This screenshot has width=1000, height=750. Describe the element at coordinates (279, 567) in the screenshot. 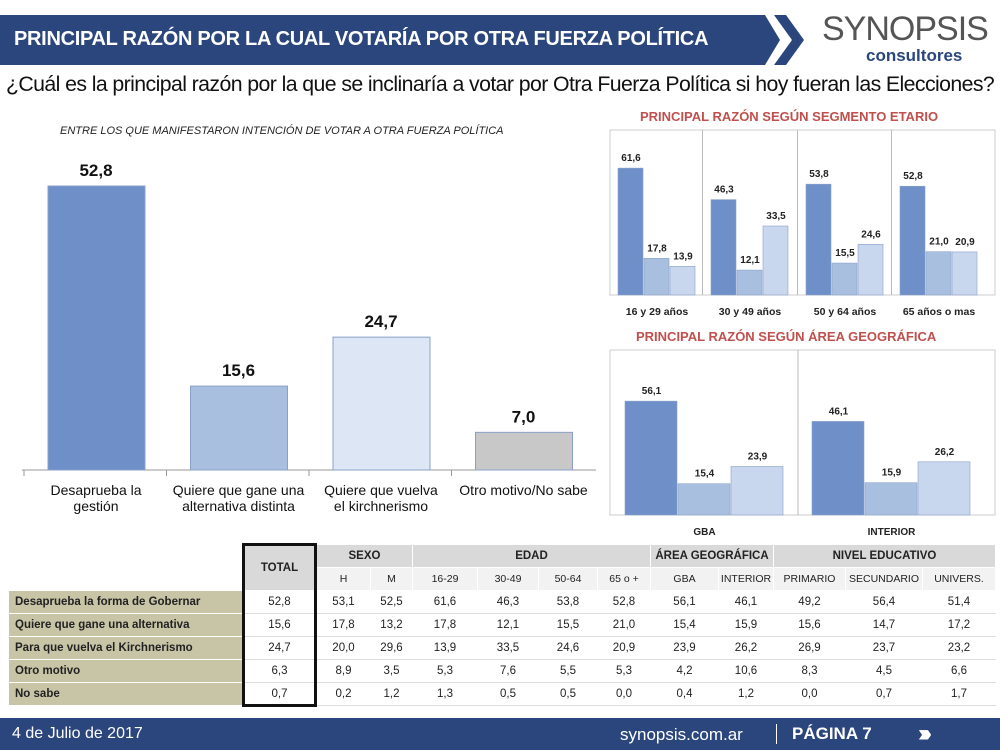

I see `total-header: TOTAL` at that location.